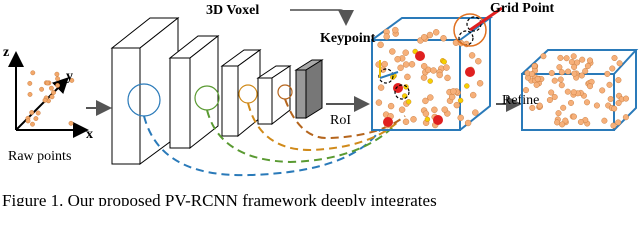 This screenshot has width=640, height=240. What do you see at coordinates (429, 77) in the screenshot?
I see `roi-point-dots` at bounding box center [429, 77].